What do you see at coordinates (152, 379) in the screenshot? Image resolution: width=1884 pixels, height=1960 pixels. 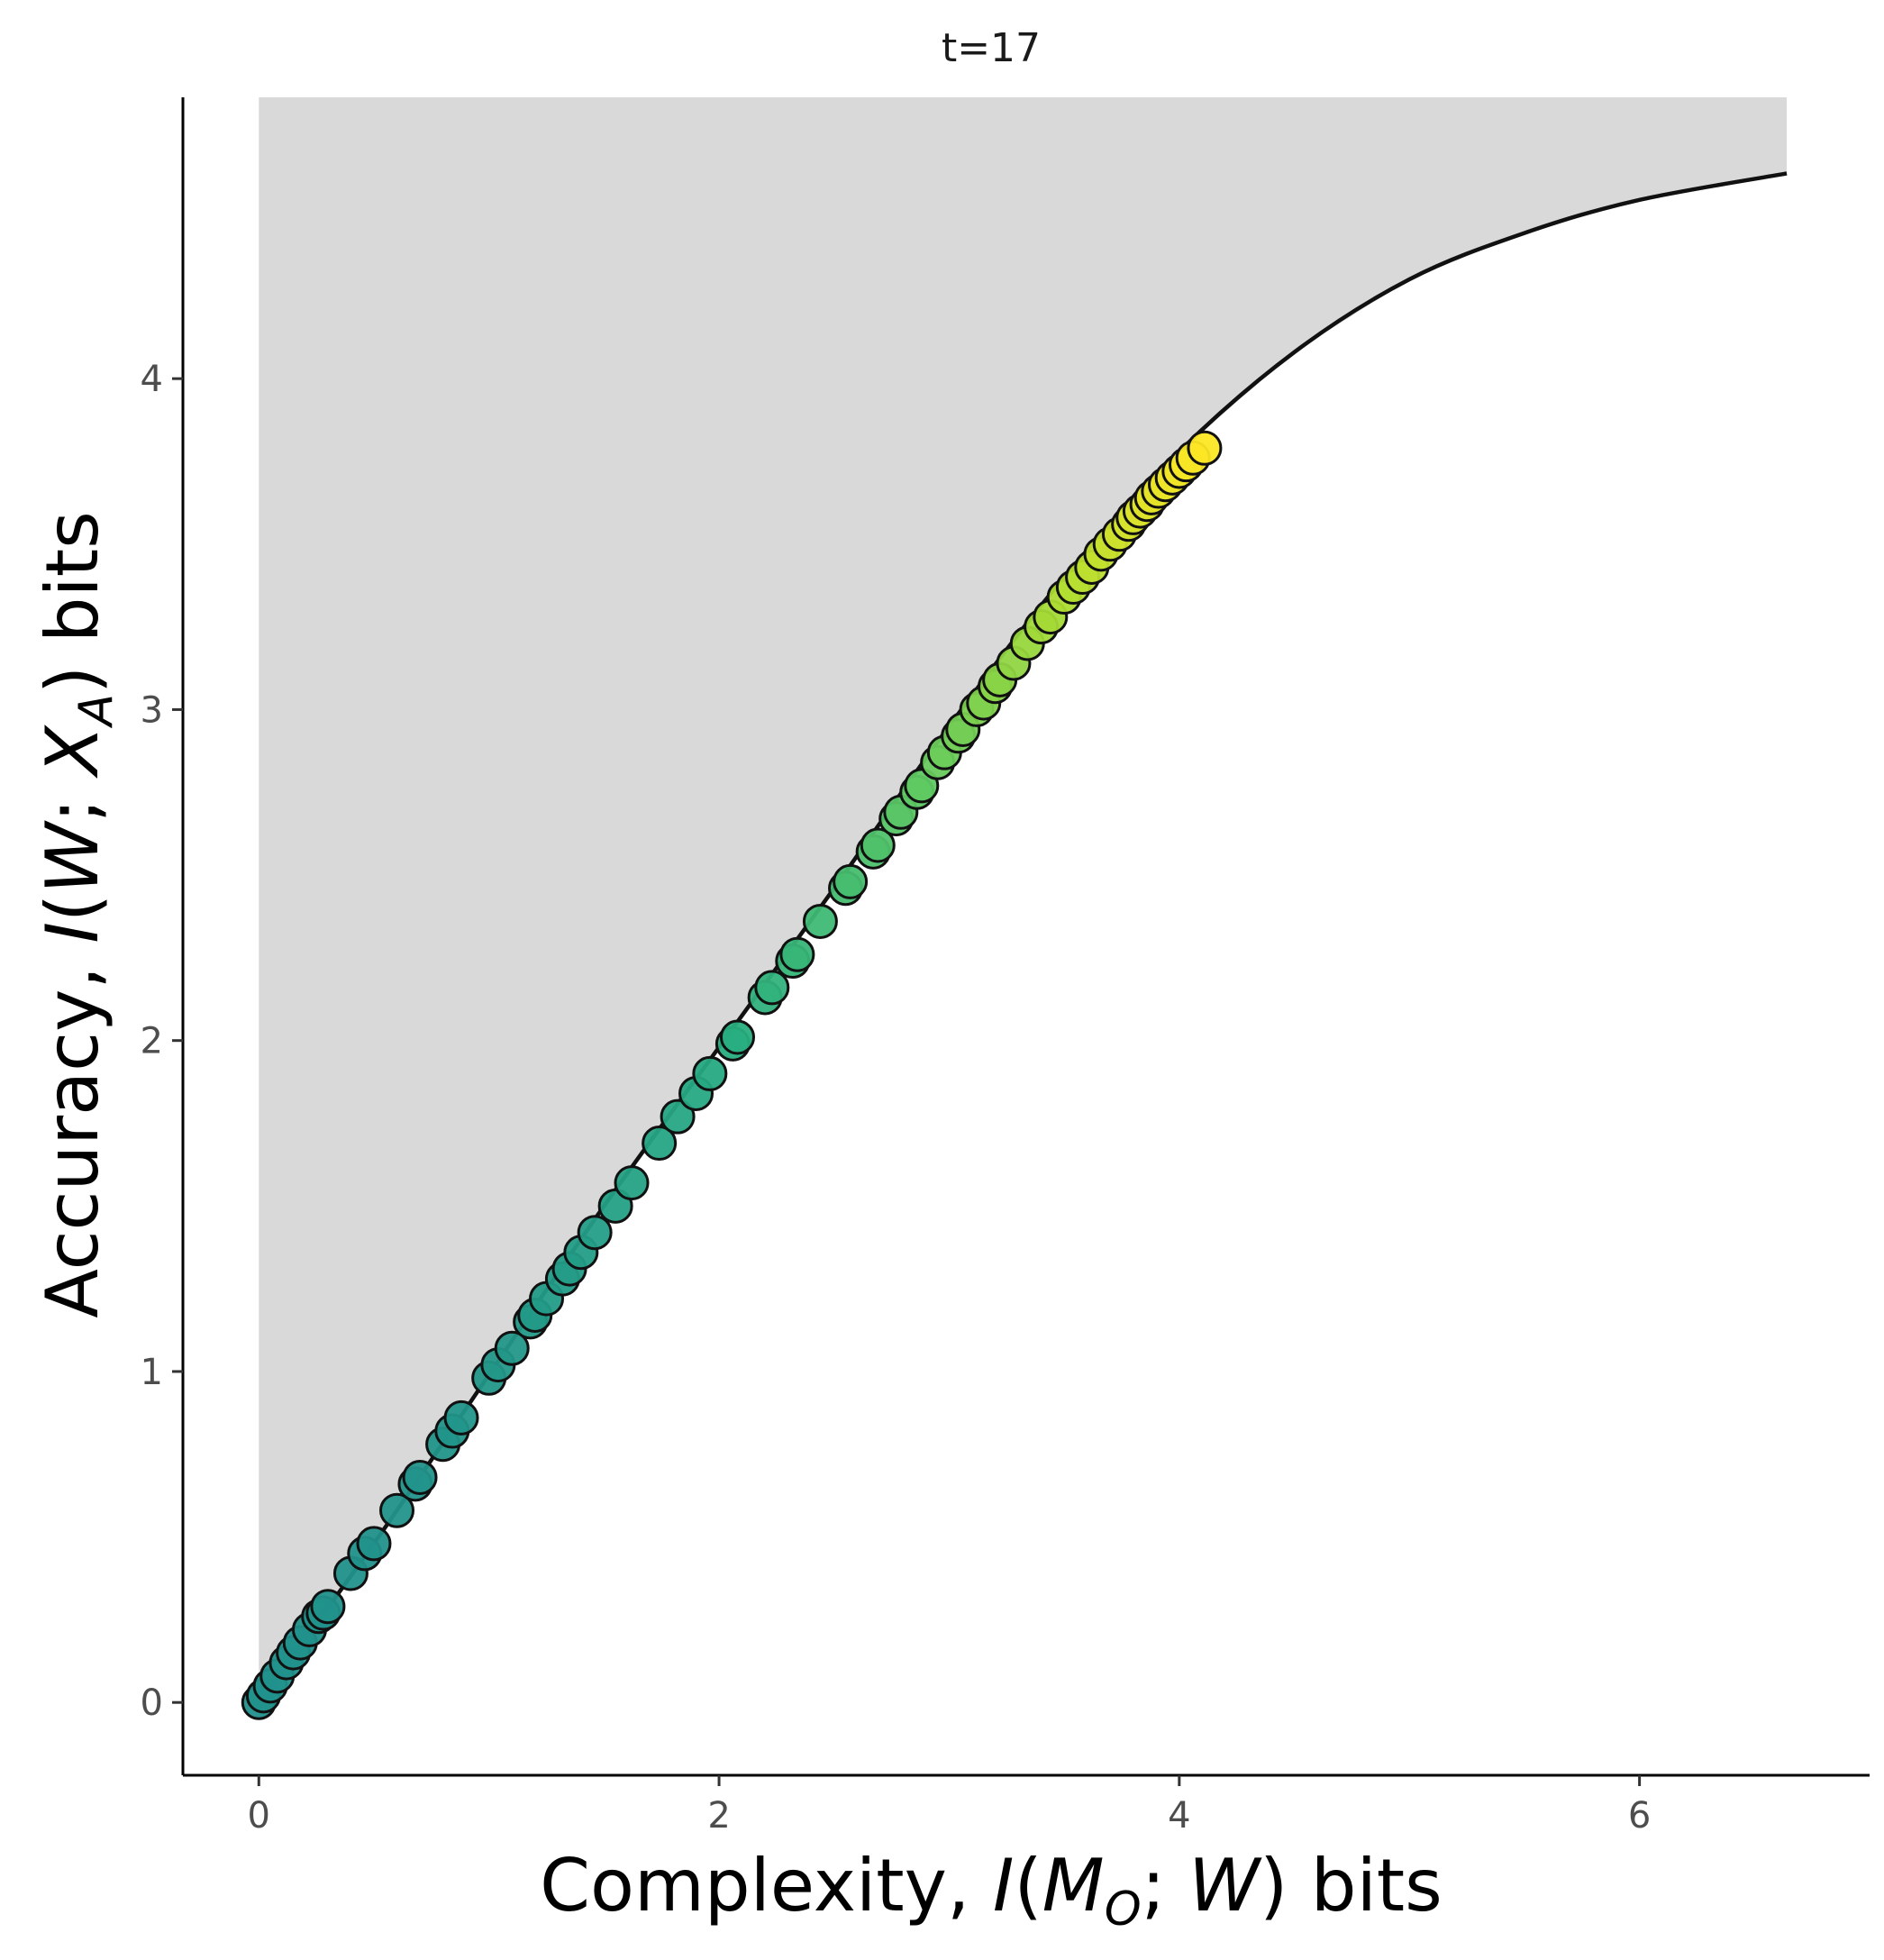 I see `y-tick-label: 4` at bounding box center [152, 379].